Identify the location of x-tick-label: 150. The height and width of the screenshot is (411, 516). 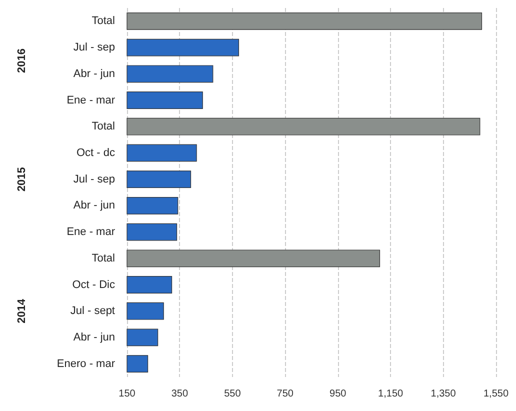
(127, 394).